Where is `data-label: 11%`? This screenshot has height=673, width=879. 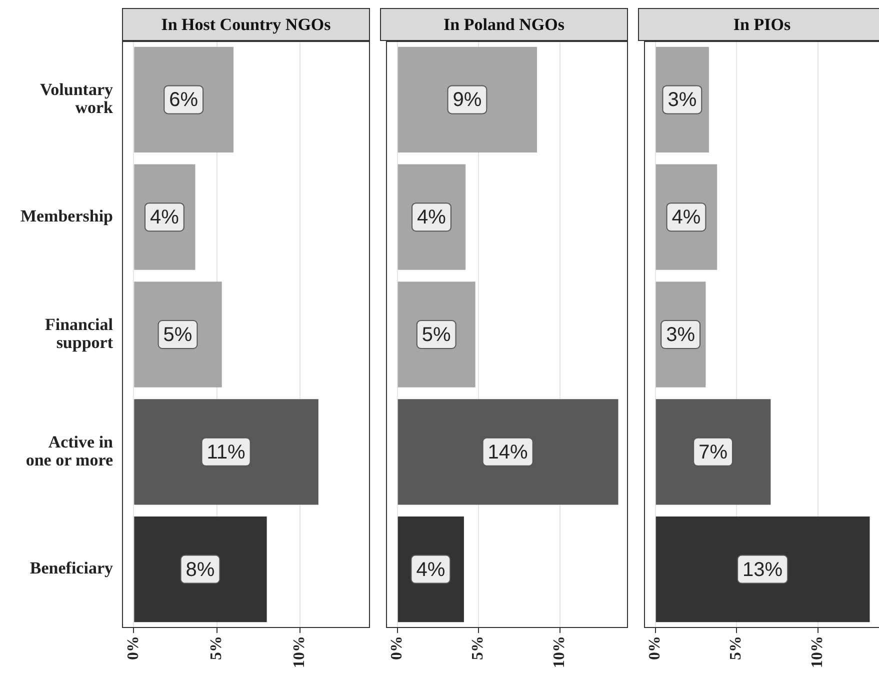 data-label: 11% is located at coordinates (226, 452).